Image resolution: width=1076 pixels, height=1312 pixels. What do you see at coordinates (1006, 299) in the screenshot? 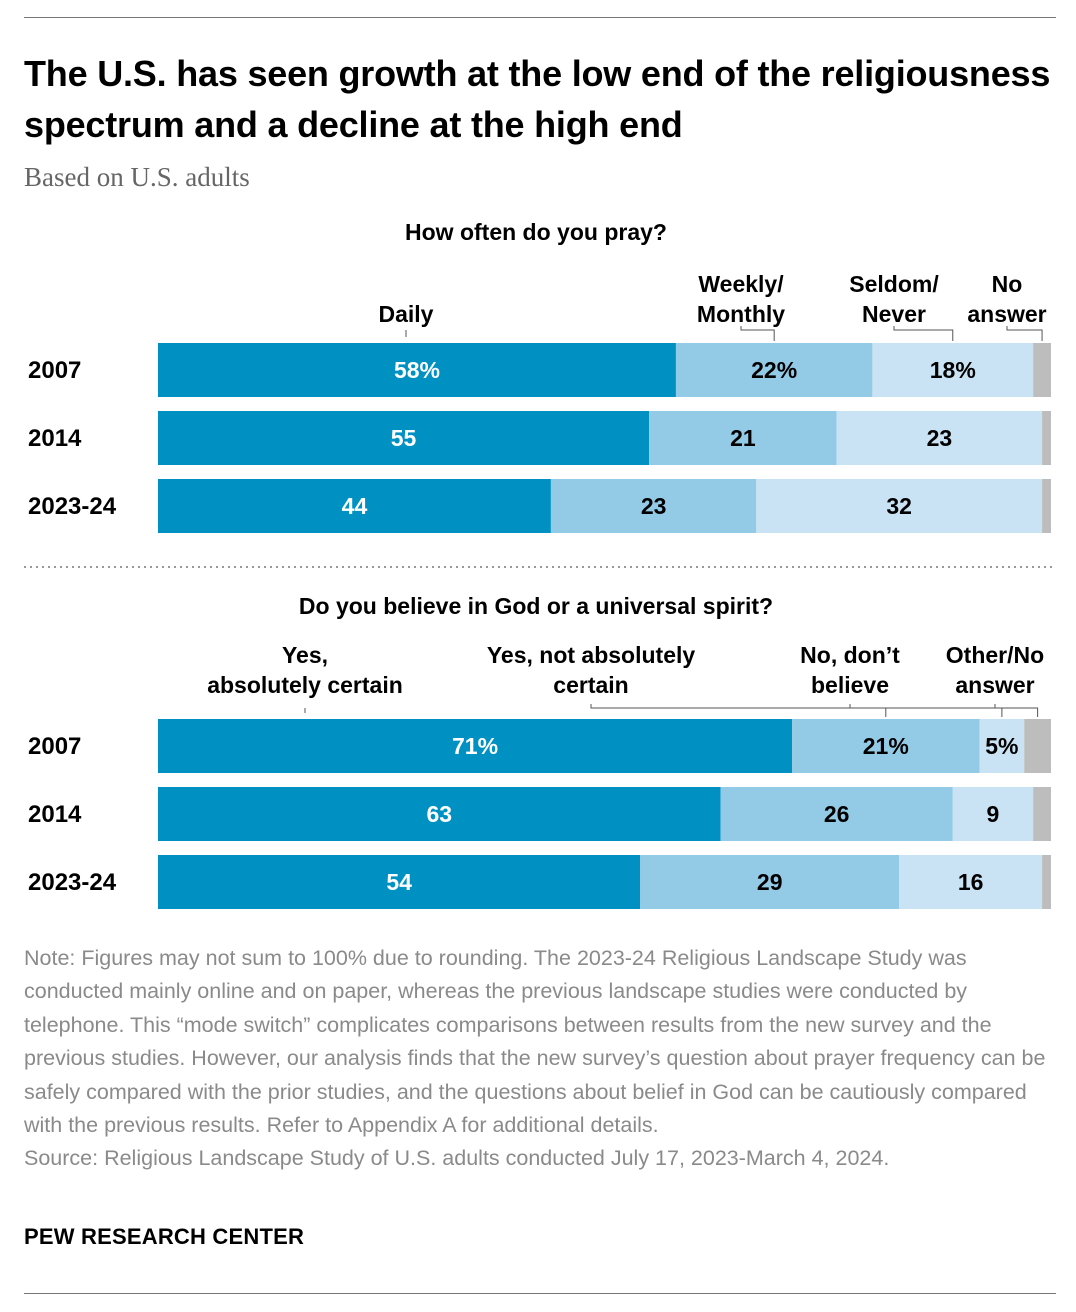
I see `legend-label: No answer` at bounding box center [1006, 299].